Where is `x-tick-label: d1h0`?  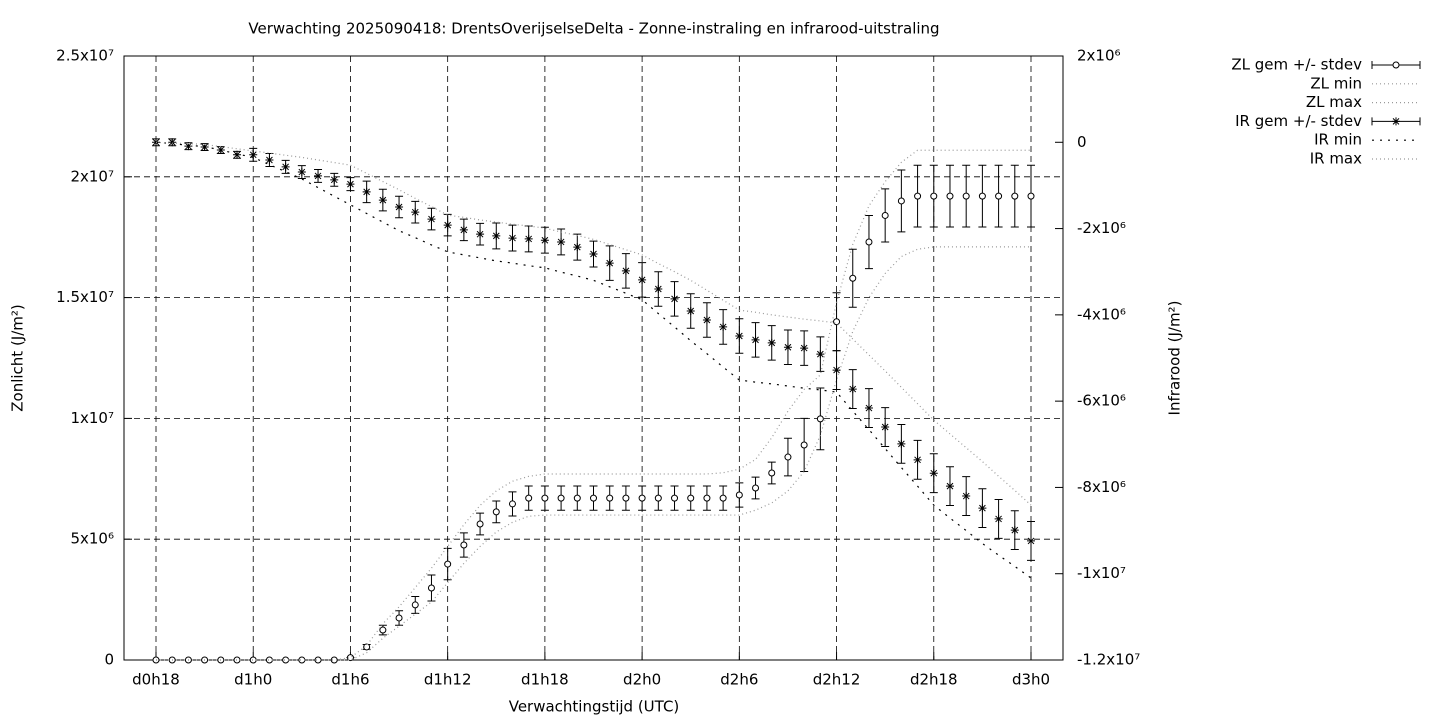
x-tick-label: d1h0 is located at coordinates (253, 680).